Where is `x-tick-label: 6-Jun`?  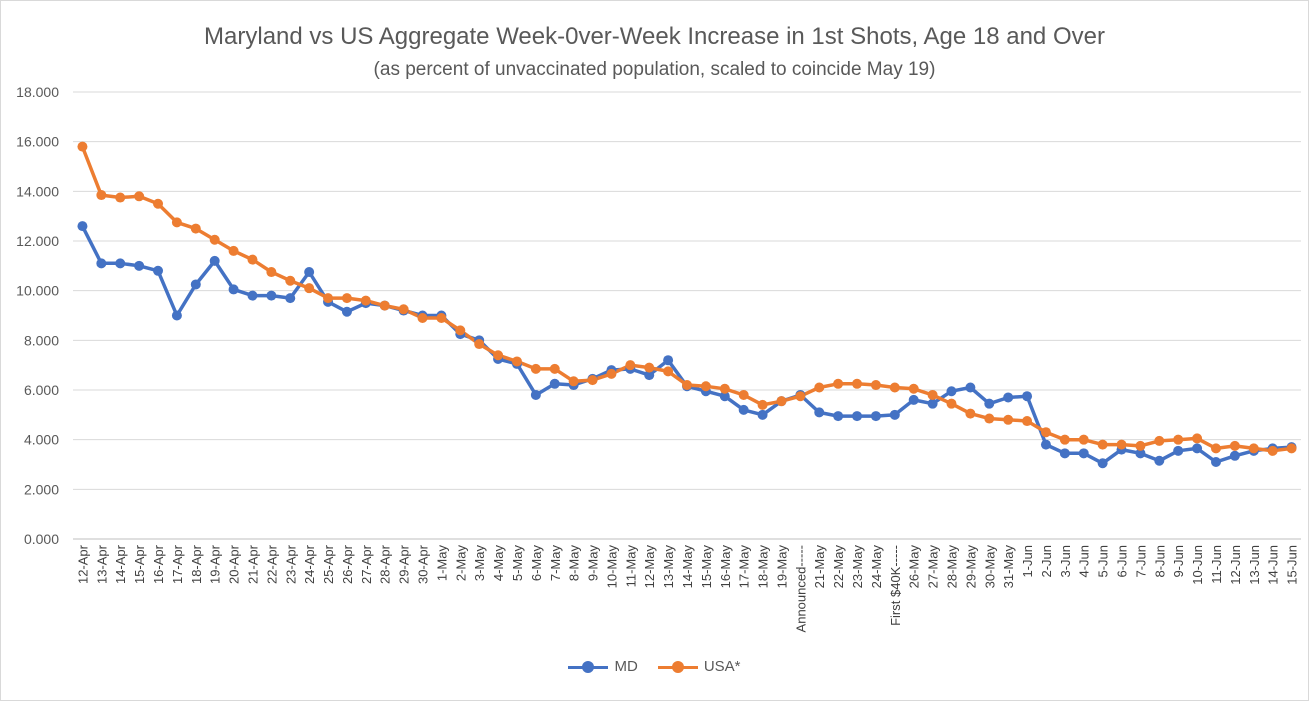
x-tick-label: 6-Jun is located at coordinates (1122, 561).